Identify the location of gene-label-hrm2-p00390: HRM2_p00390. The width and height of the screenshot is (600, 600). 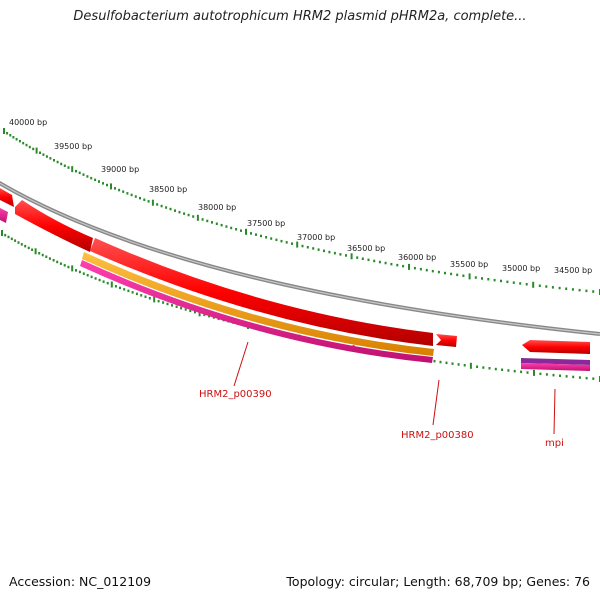
(235, 394).